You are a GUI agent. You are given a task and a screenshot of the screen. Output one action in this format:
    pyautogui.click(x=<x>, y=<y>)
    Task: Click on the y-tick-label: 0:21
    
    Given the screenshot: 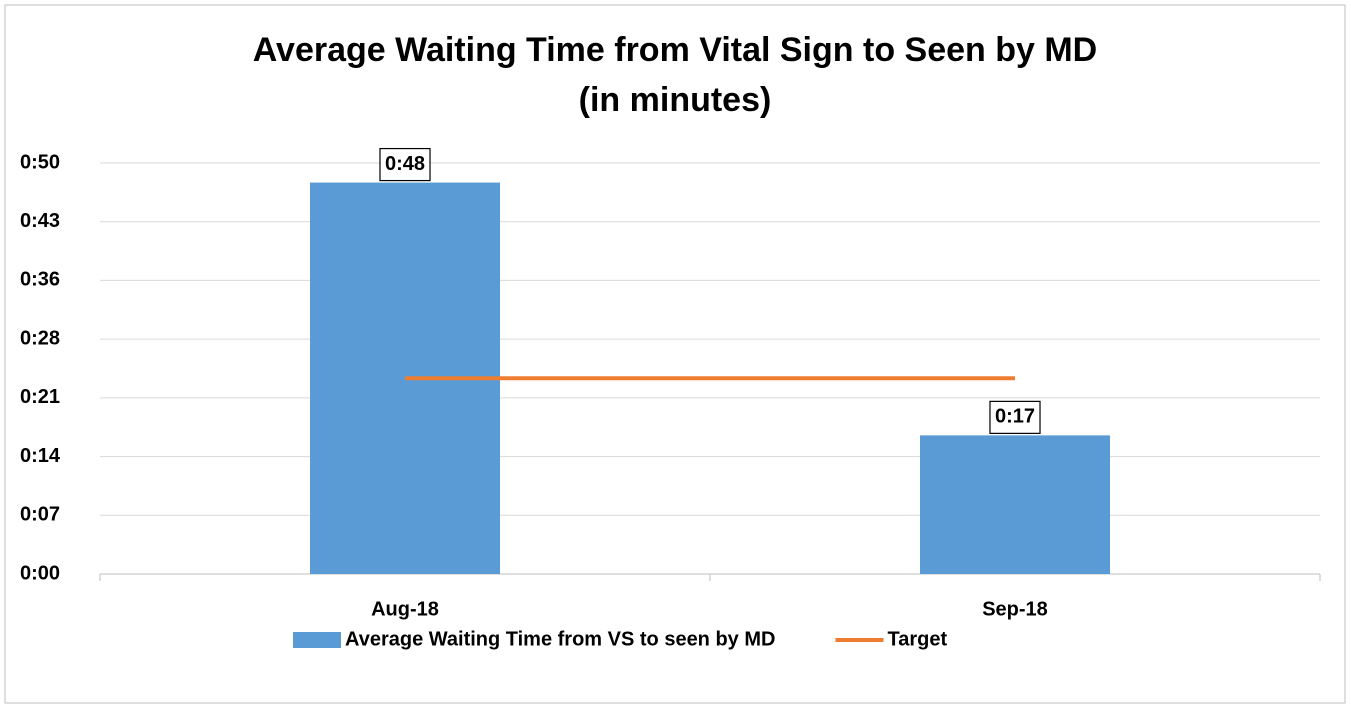 What is the action you would take?
    pyautogui.click(x=40, y=397)
    